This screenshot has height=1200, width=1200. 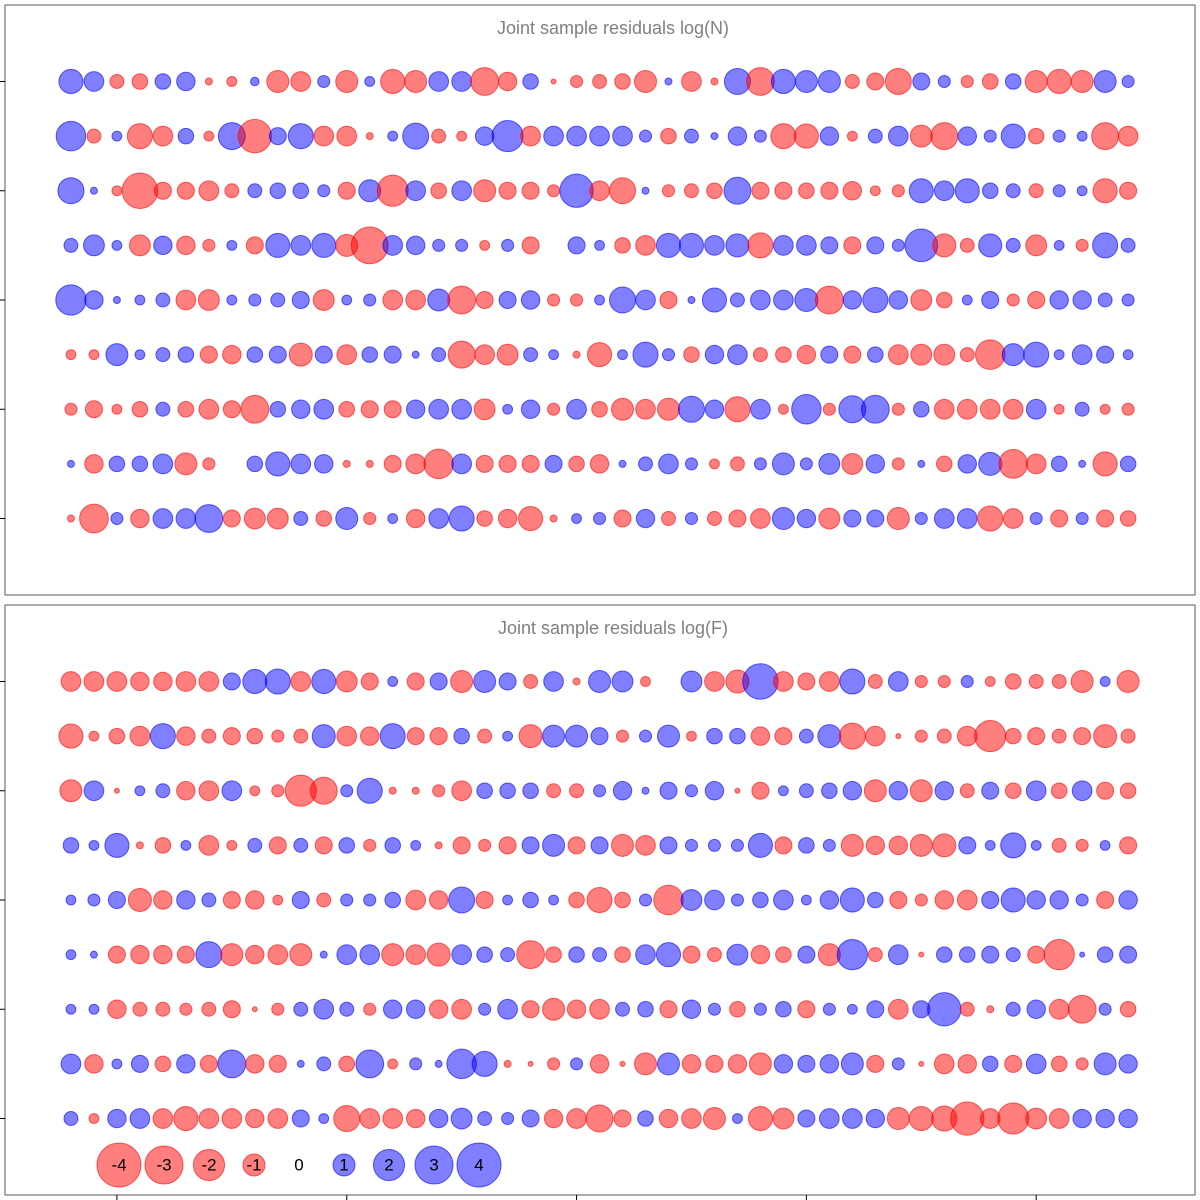 What do you see at coordinates (388, 1164) in the screenshot?
I see `legend-label: 2` at bounding box center [388, 1164].